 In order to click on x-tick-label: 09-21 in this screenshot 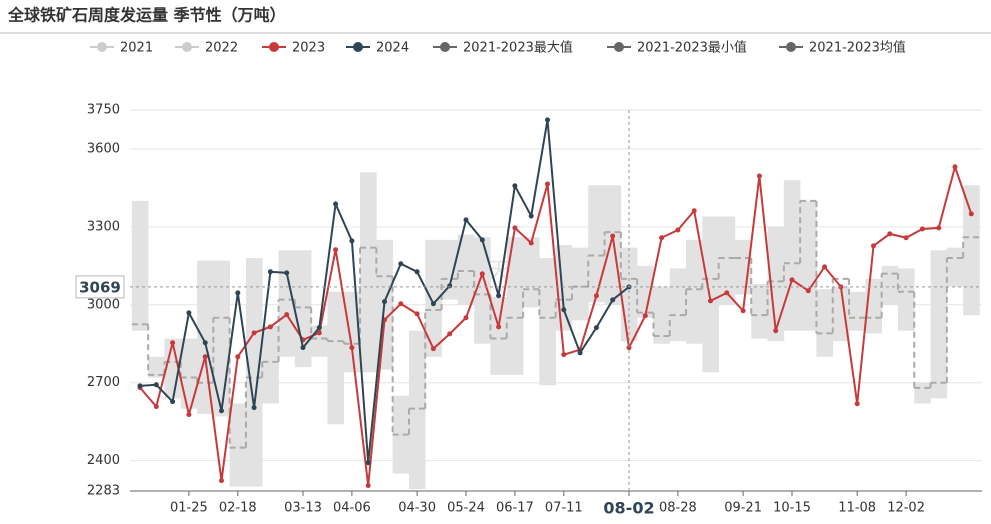, I will do `click(743, 508)`.